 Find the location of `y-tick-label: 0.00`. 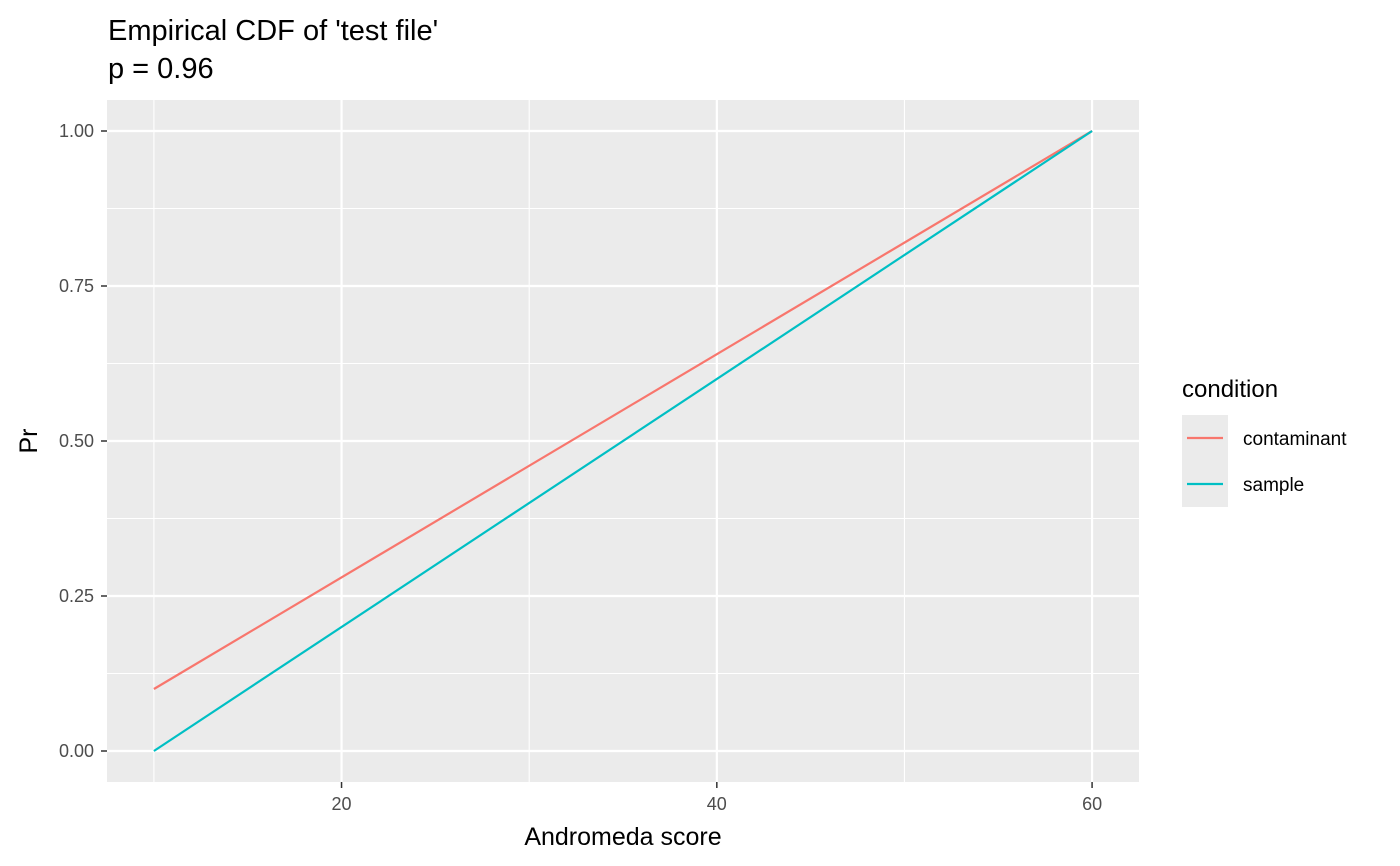

y-tick-label: 0.00 is located at coordinates (76, 751).